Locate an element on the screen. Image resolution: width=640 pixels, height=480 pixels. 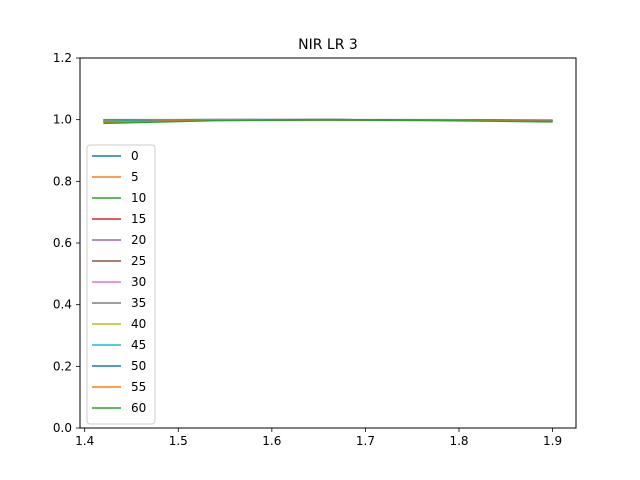
legend-label-55: 55 is located at coordinates (138, 387).